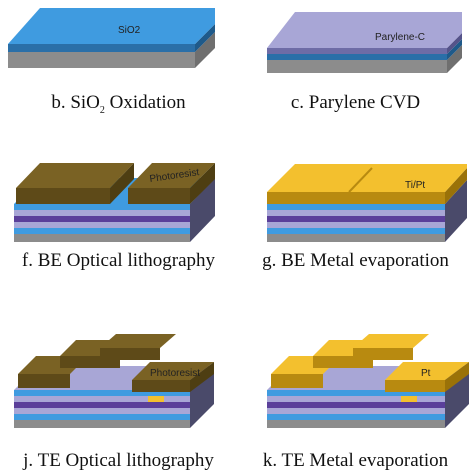 The height and width of the screenshot is (474, 474). What do you see at coordinates (114, 381) in the screenshot?
I see `panel-j-diagram: Photoresist` at bounding box center [114, 381].